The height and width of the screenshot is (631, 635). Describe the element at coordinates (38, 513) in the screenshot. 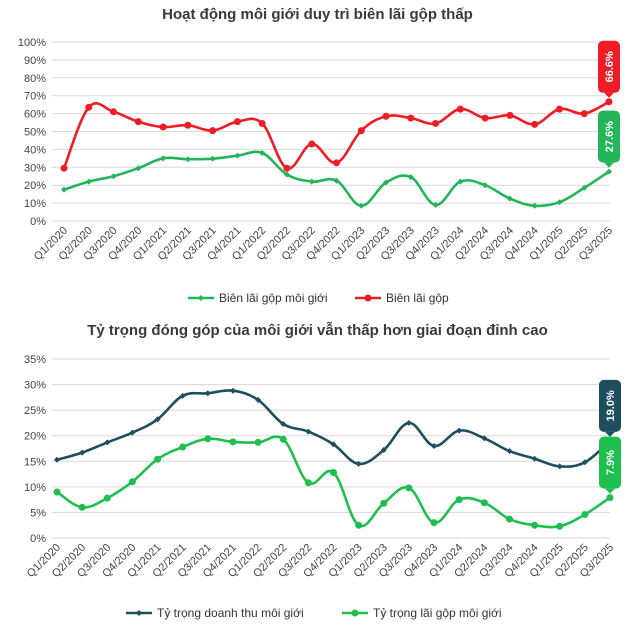

I see `y-tick-label: 5%` at that location.